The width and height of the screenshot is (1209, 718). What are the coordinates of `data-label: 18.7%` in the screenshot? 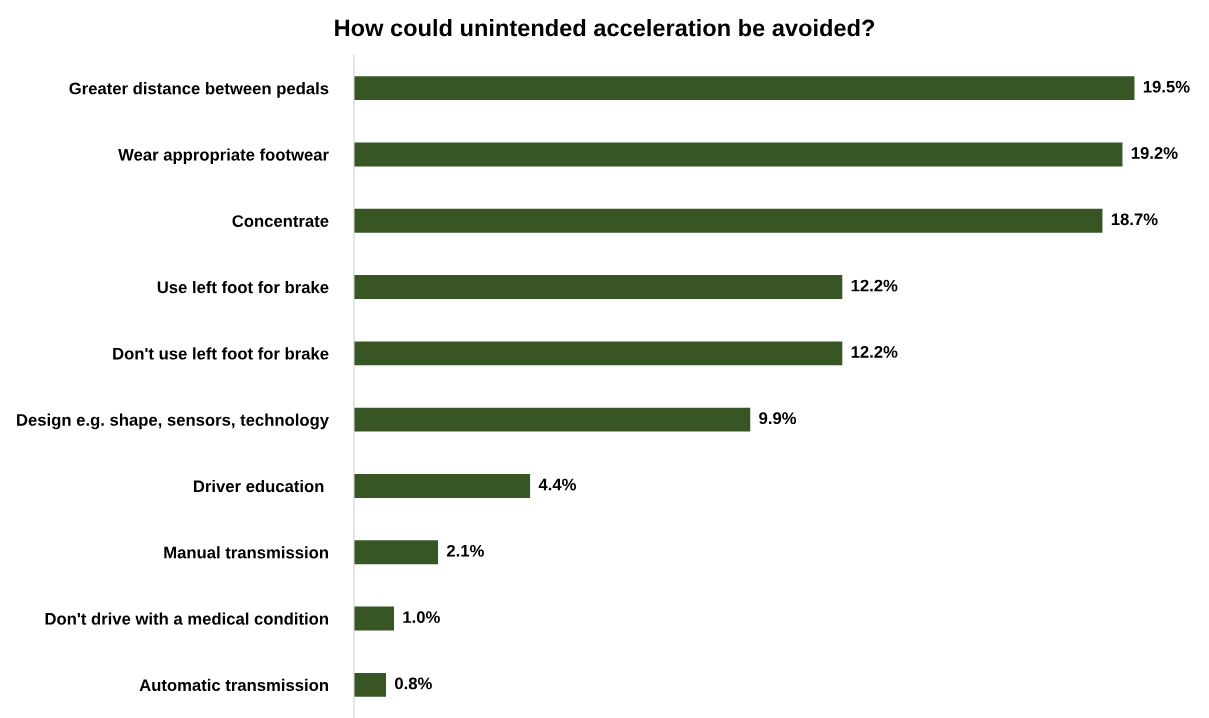 It's located at (1134, 219).